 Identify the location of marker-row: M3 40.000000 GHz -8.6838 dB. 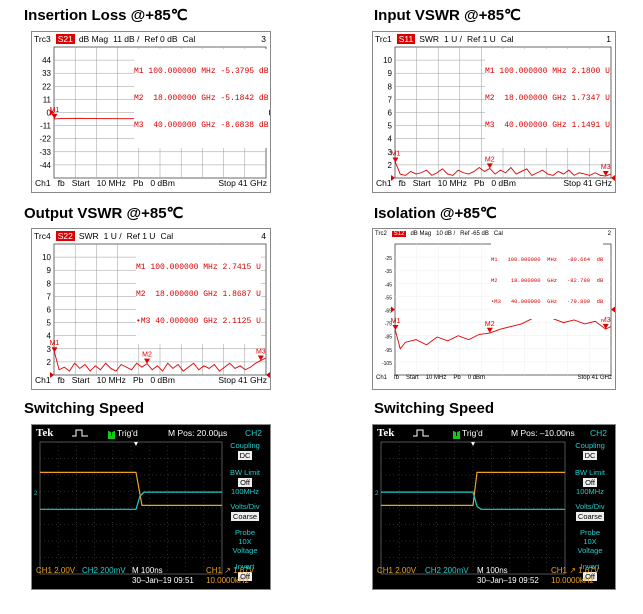
(201, 125).